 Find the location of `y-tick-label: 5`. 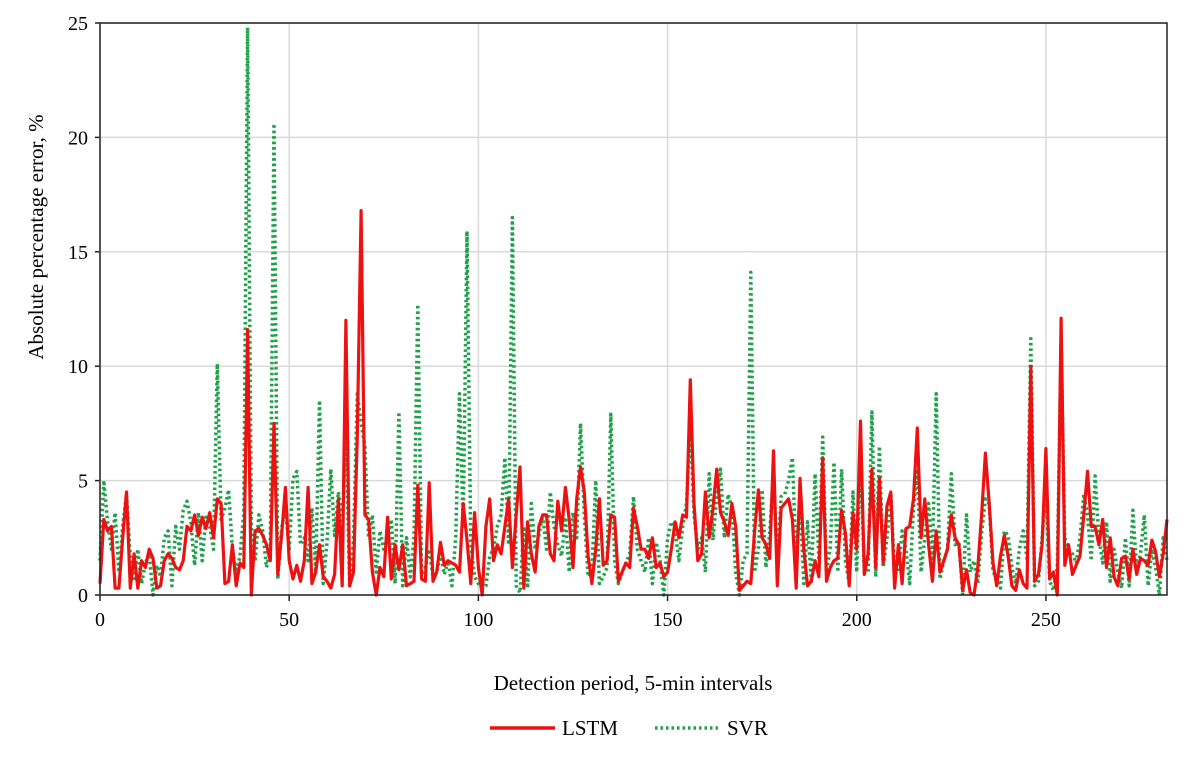

y-tick-label: 5 is located at coordinates (83, 482).